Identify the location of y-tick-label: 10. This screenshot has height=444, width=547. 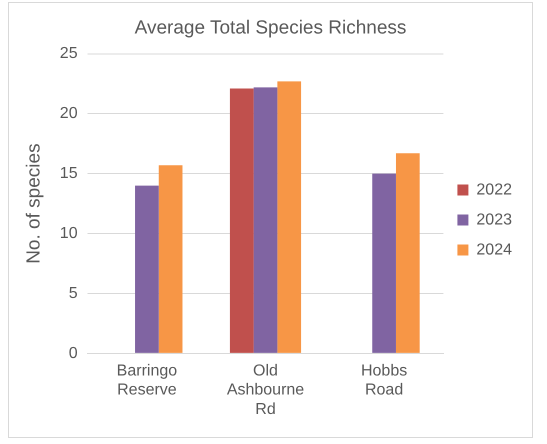
(69, 233).